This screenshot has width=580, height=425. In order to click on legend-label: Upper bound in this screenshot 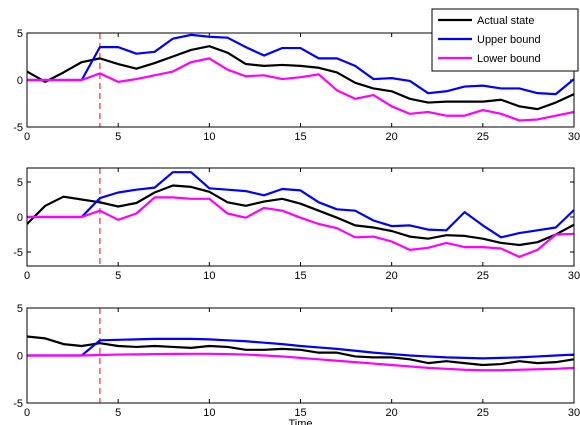, I will do `click(509, 40)`.